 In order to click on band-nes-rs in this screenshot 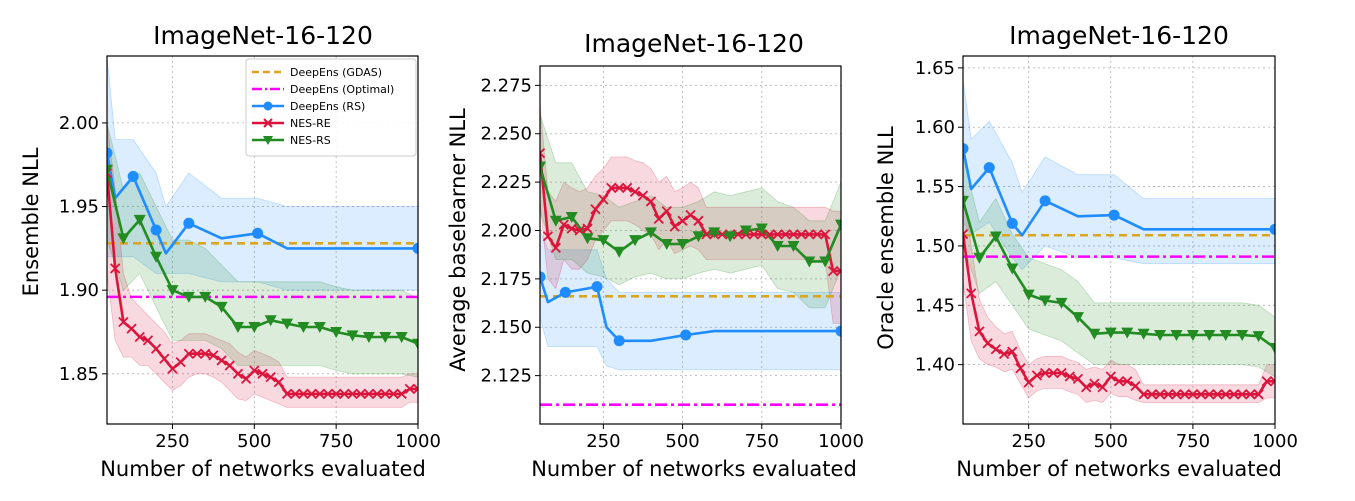, I will do `click(262, 250)`.